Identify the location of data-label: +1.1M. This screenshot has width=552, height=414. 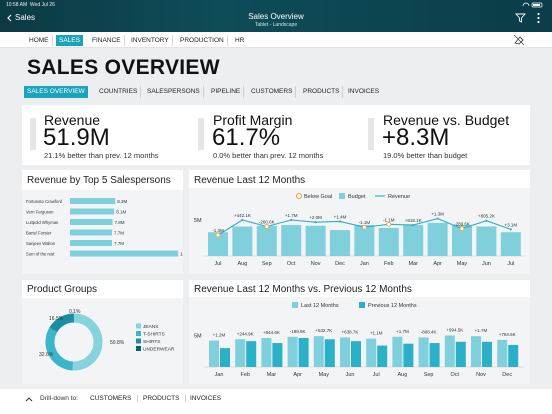
(376, 333).